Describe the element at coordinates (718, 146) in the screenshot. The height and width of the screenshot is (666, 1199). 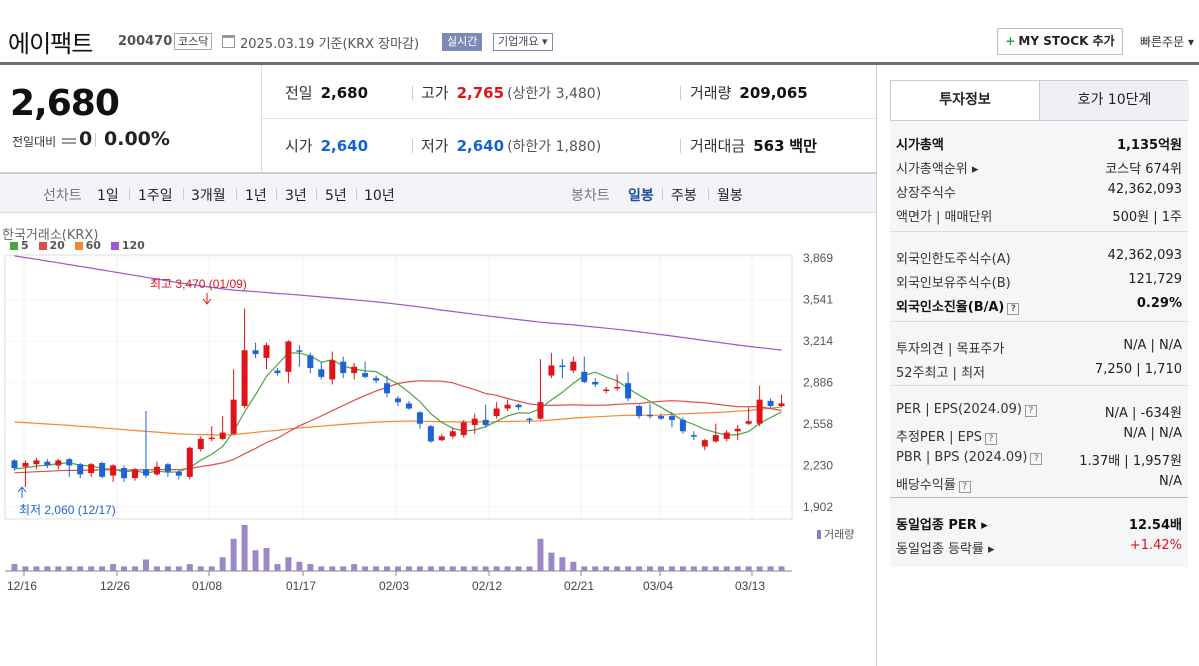
I see `amount-label: 거래대금` at that location.